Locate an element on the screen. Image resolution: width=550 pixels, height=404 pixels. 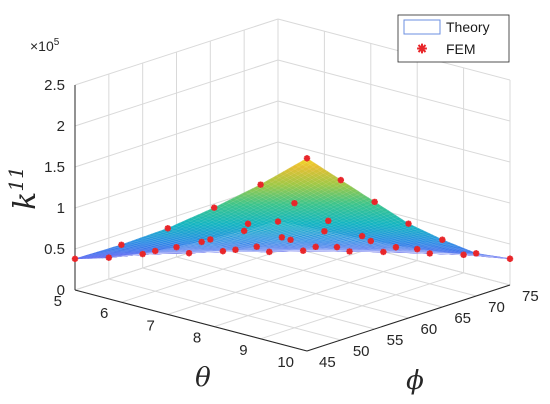
legend-theory-swatch is located at coordinates (422, 27).